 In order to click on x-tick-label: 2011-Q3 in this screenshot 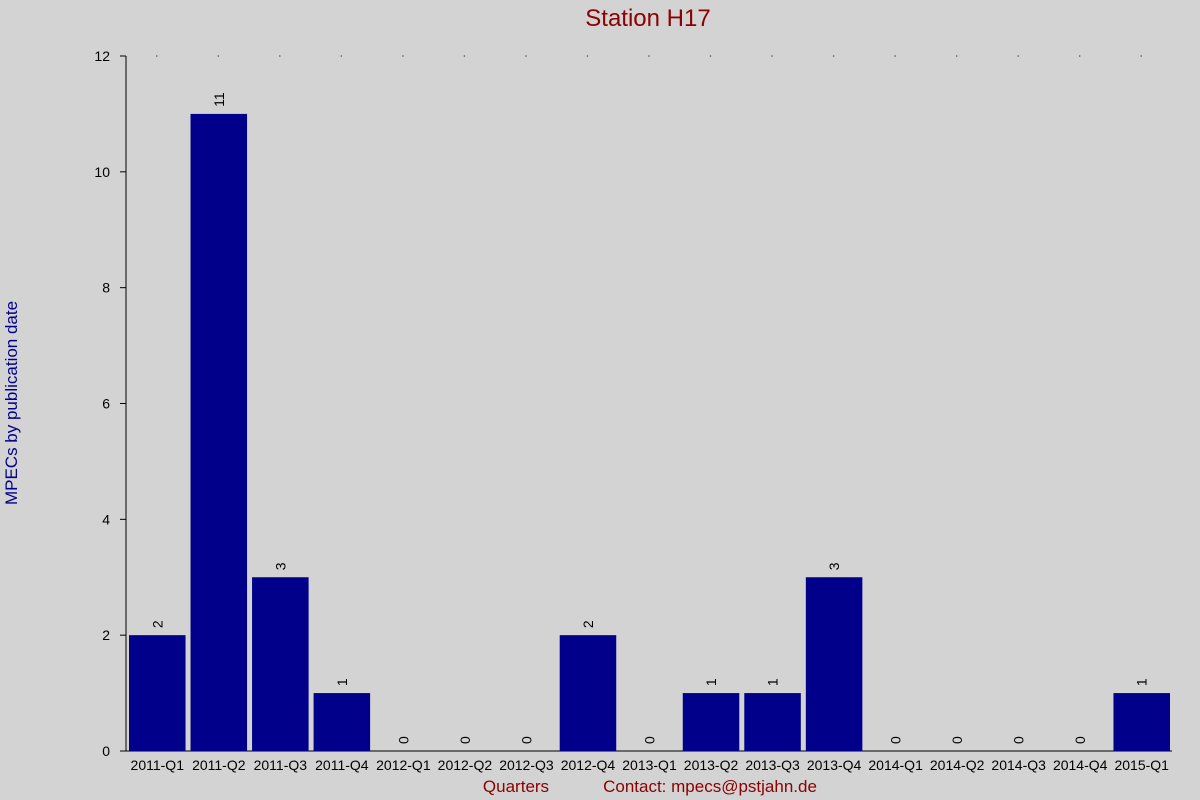, I will do `click(281, 765)`.